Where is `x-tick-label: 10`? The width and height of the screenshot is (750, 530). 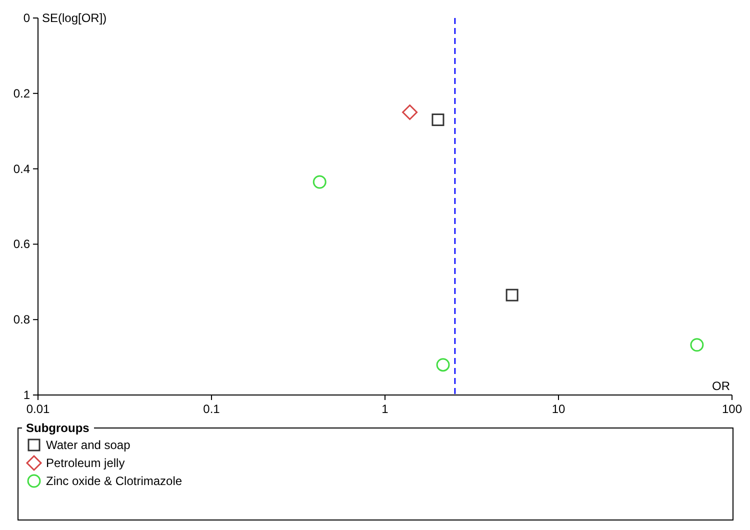 x-tick-label: 10 is located at coordinates (559, 409).